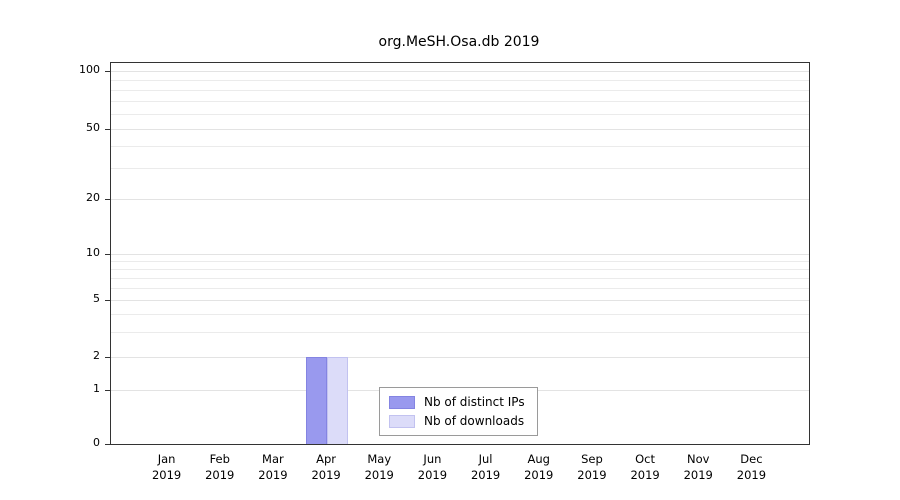  I want to click on y-tick-label: 2, so click(96, 356).